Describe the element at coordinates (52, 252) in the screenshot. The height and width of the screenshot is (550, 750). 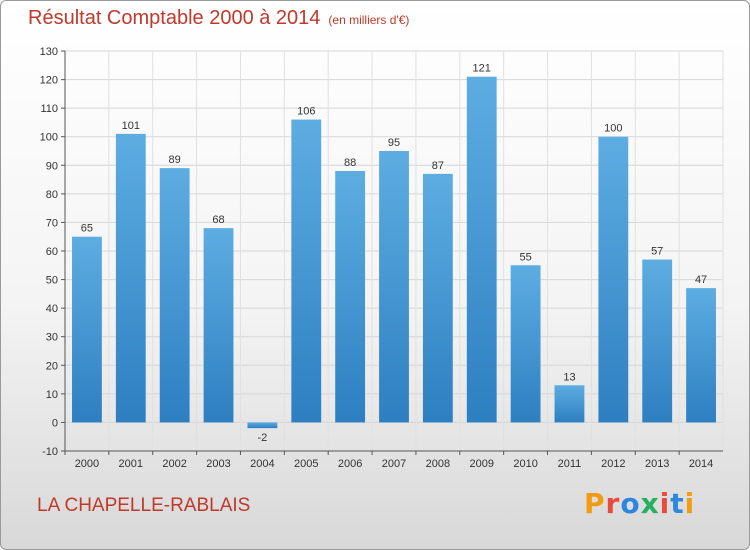
I see `ytick-label: 60` at that location.